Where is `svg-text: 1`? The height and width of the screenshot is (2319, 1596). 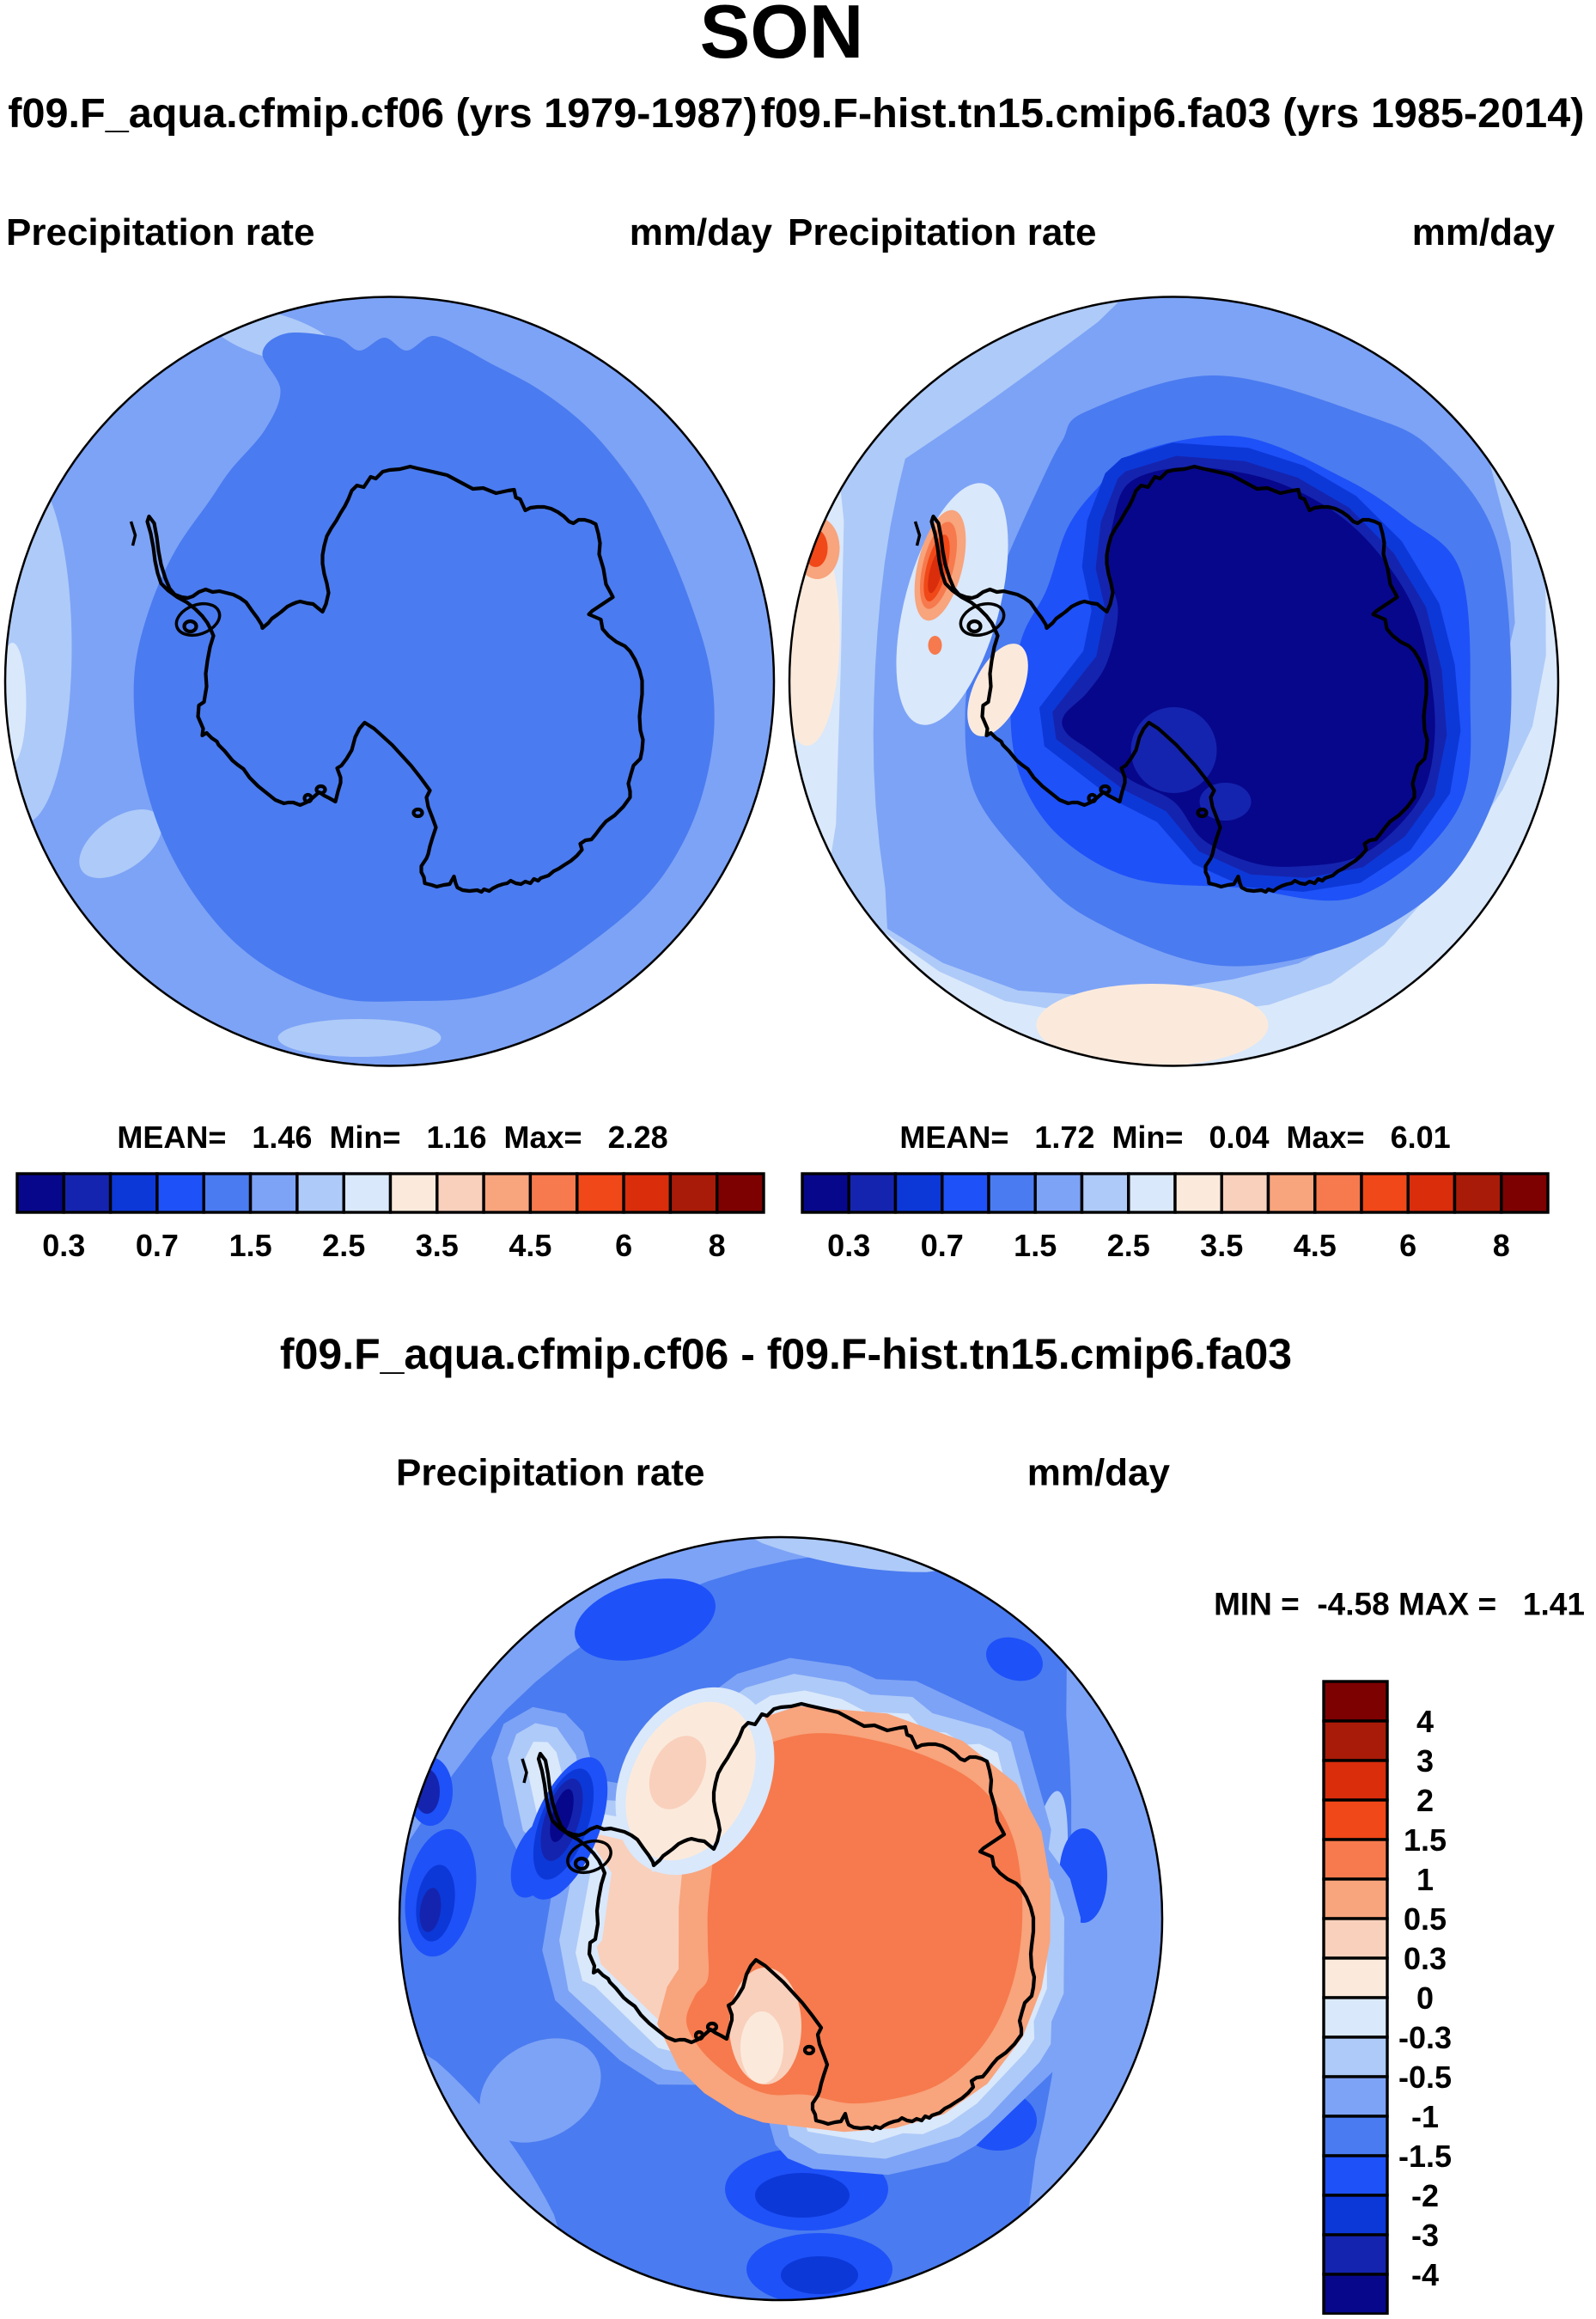 svg-text: 1 is located at coordinates (1425, 1879).